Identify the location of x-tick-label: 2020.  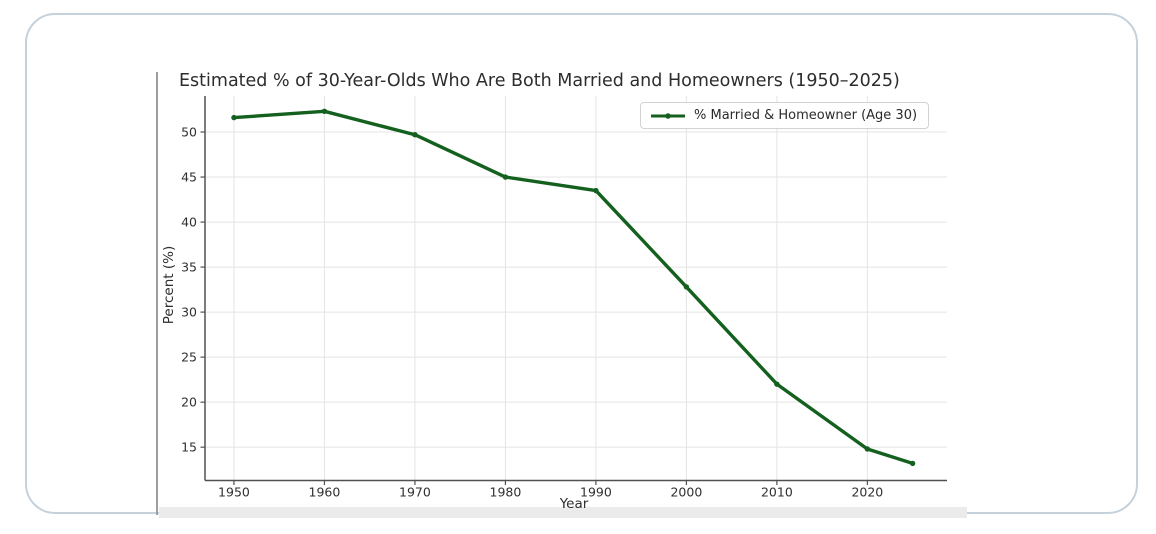
(867, 492).